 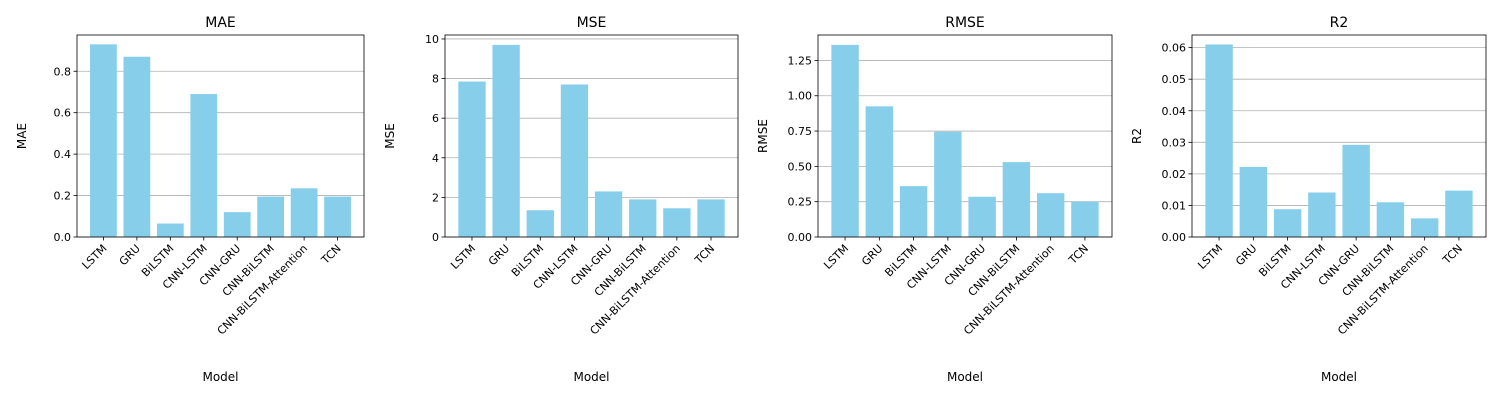 I want to click on y-tick-label: 0.2, so click(x=63, y=196).